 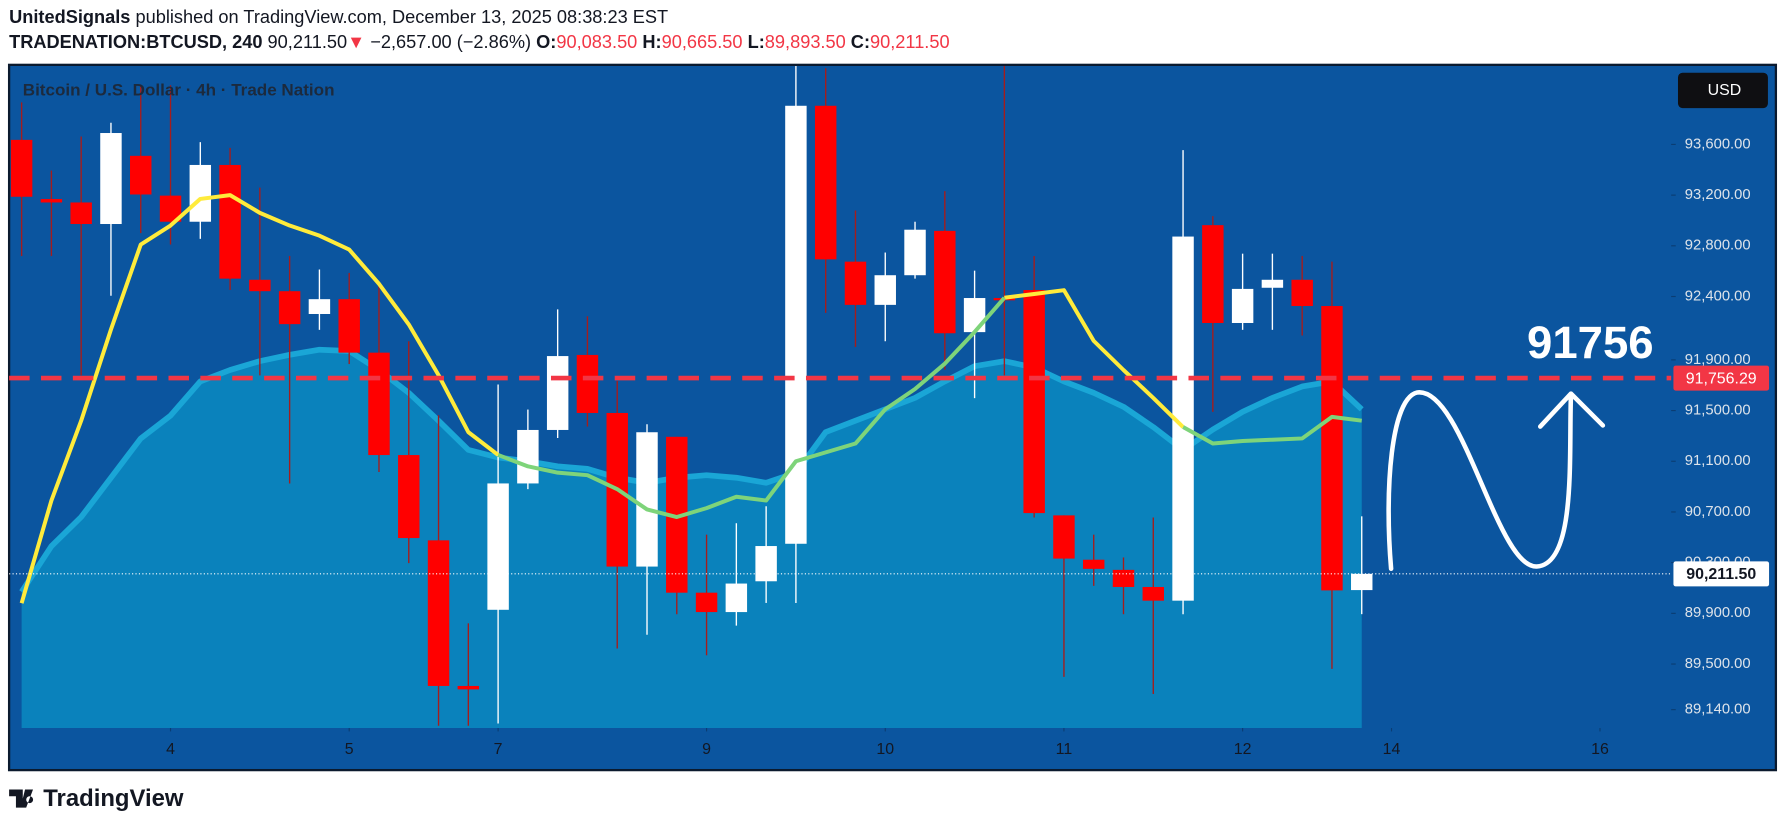 What do you see at coordinates (21, 798) in the screenshot?
I see `logo-mark` at bounding box center [21, 798].